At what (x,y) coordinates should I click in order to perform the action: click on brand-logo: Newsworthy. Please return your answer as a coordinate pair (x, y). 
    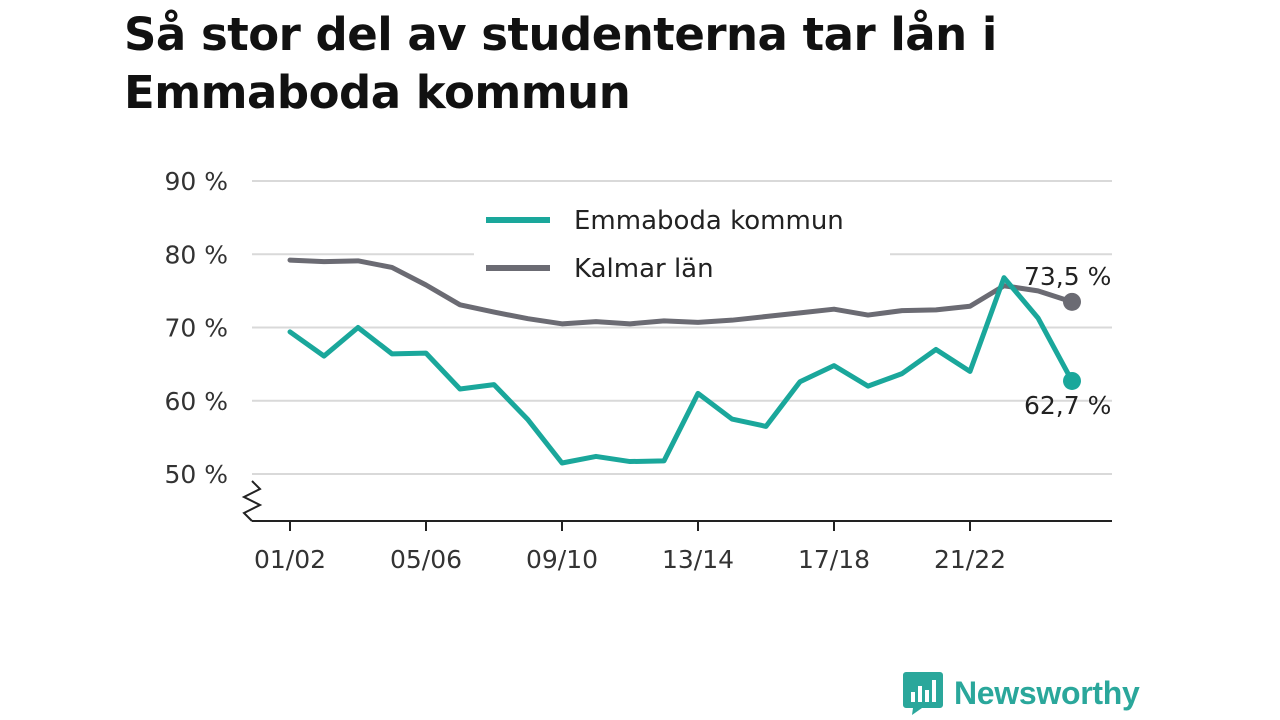
    Looking at the image, I should click on (1021, 693).